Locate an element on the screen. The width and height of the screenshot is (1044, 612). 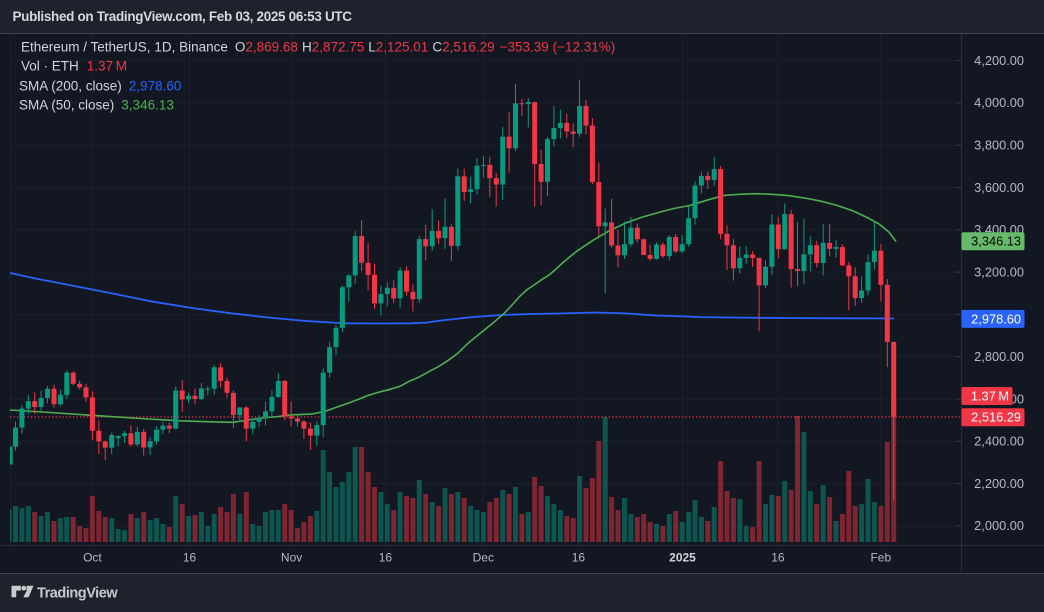
svg-text: Dec is located at coordinates (483, 558).